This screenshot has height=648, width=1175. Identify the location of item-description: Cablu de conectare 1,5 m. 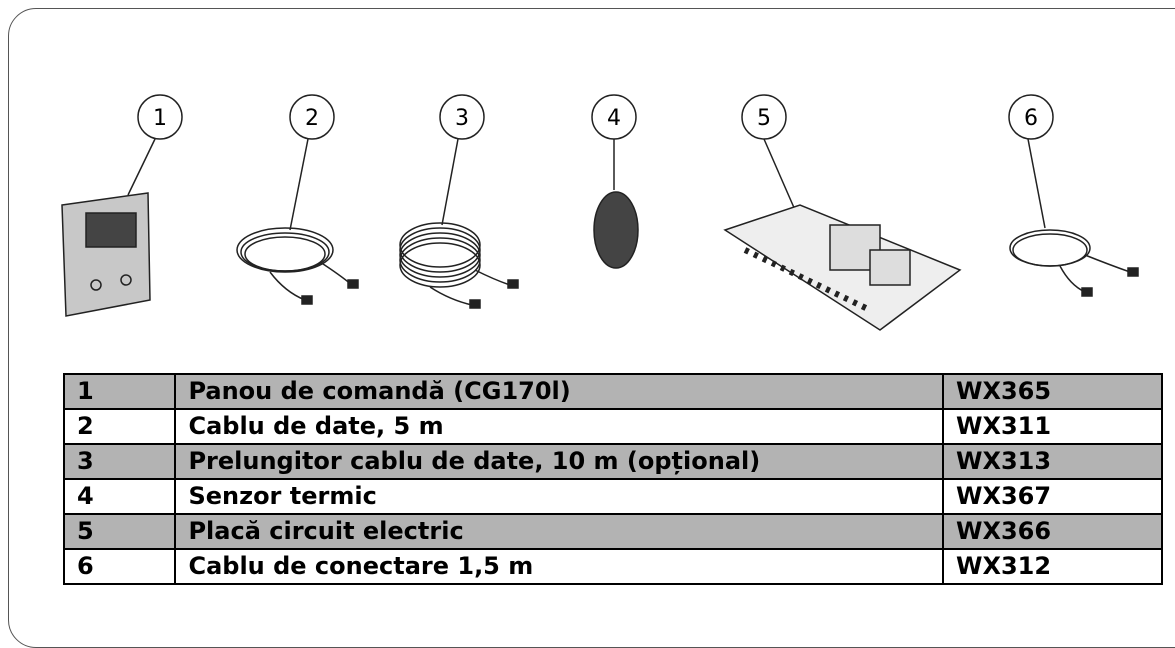
(559, 566).